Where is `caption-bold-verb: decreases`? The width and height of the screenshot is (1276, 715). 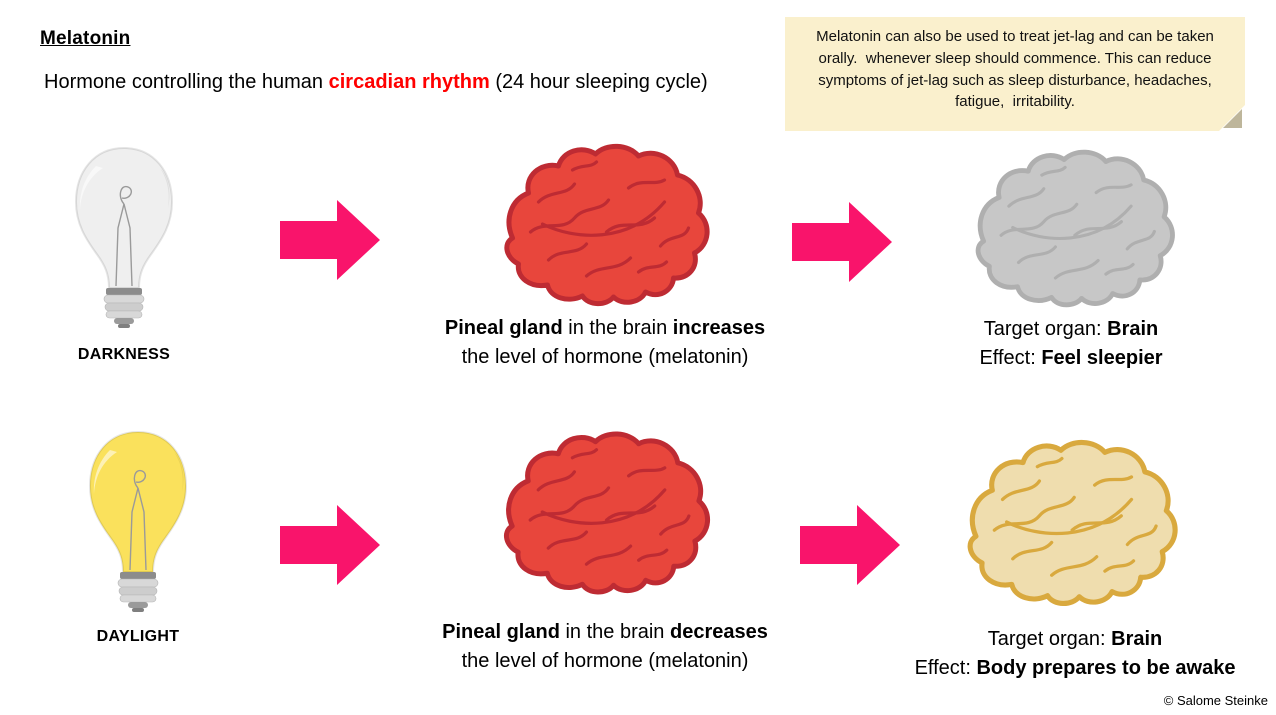 caption-bold-verb: decreases is located at coordinates (719, 632).